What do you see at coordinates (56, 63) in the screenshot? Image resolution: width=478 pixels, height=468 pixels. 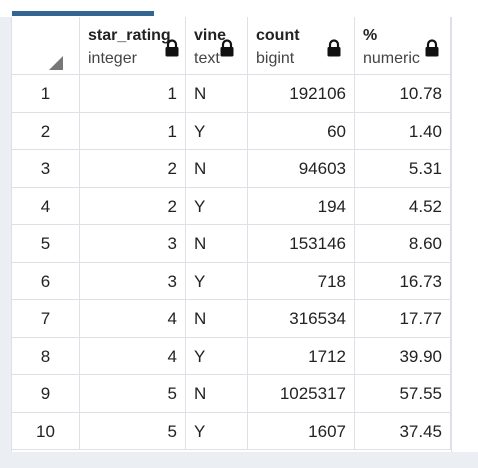 I see `select-all-triangle-icon` at bounding box center [56, 63].